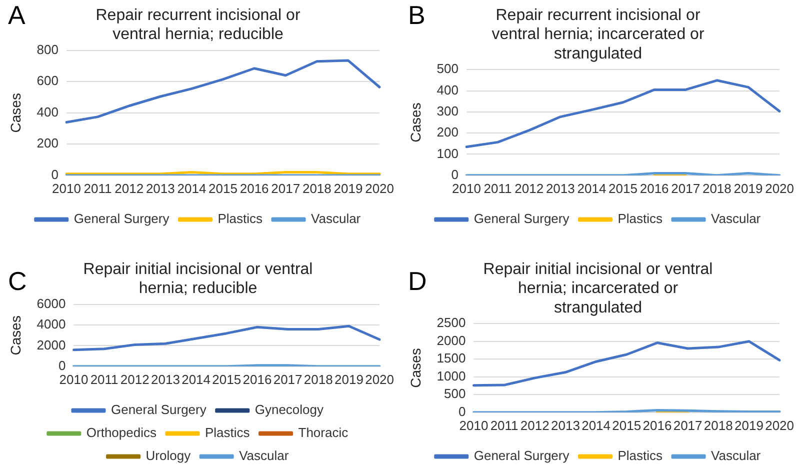 Image resolution: width=800 pixels, height=473 pixels. I want to click on y-tick-label: 800, so click(47, 49).